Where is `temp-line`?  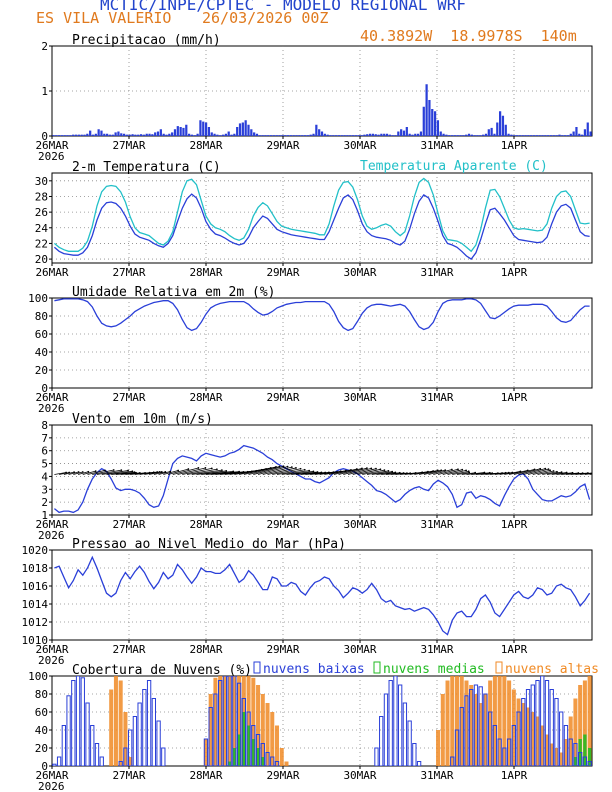
temp-line is located at coordinates (321, 226).